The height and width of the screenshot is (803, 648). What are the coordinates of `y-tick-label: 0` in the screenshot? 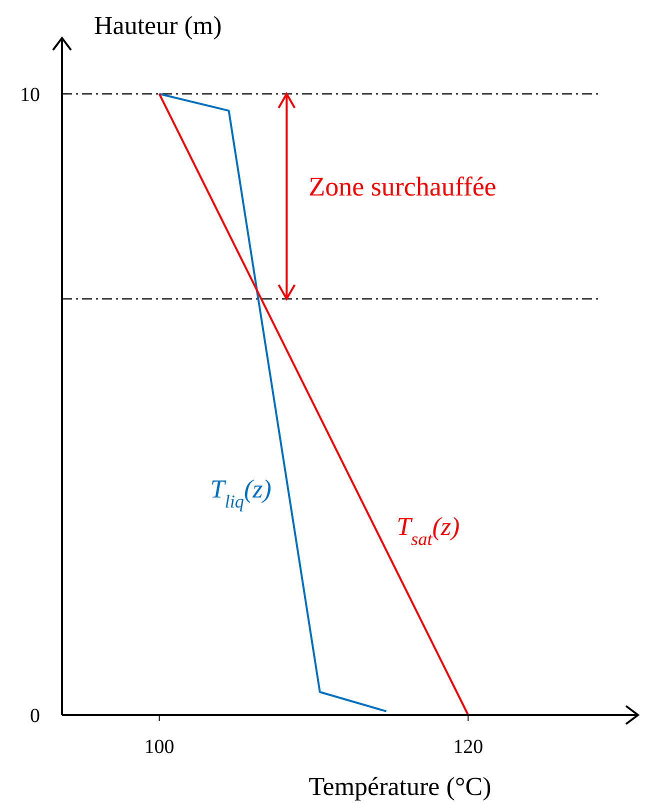 It's located at (35, 716).